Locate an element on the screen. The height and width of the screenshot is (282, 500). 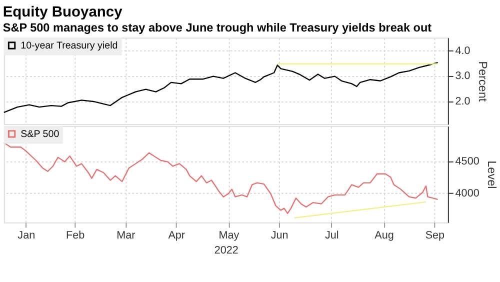
legend-label: 10-year Treasury yield is located at coordinates (69, 46).